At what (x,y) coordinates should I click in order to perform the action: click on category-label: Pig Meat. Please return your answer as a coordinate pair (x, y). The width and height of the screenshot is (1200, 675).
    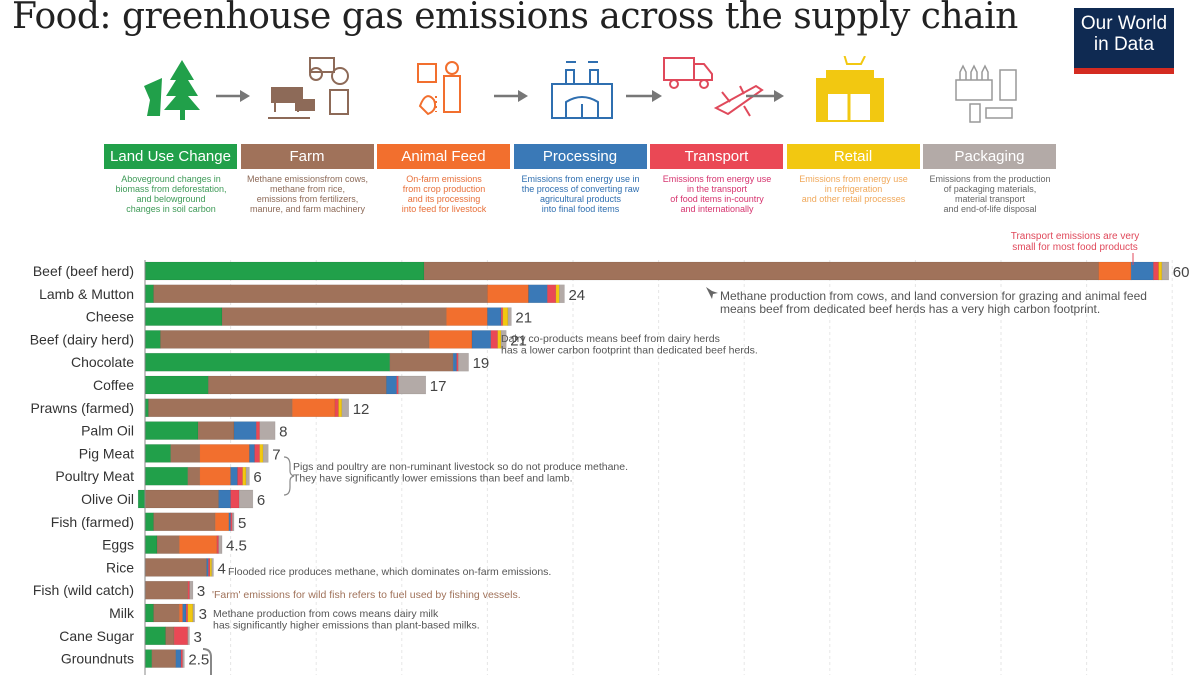
    Looking at the image, I should click on (106, 453).